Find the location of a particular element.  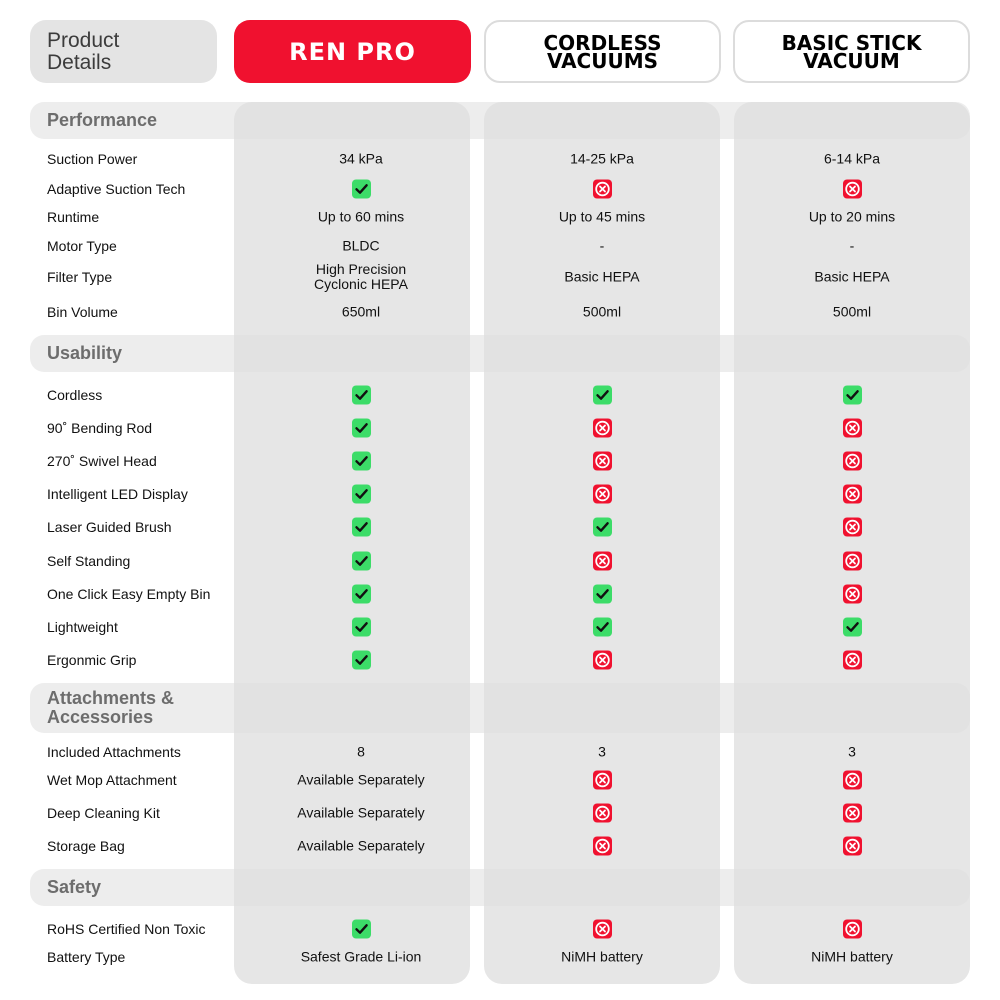

basic-stick-vacuum-title: BASIC STICK VACUUM is located at coordinates (851, 51).